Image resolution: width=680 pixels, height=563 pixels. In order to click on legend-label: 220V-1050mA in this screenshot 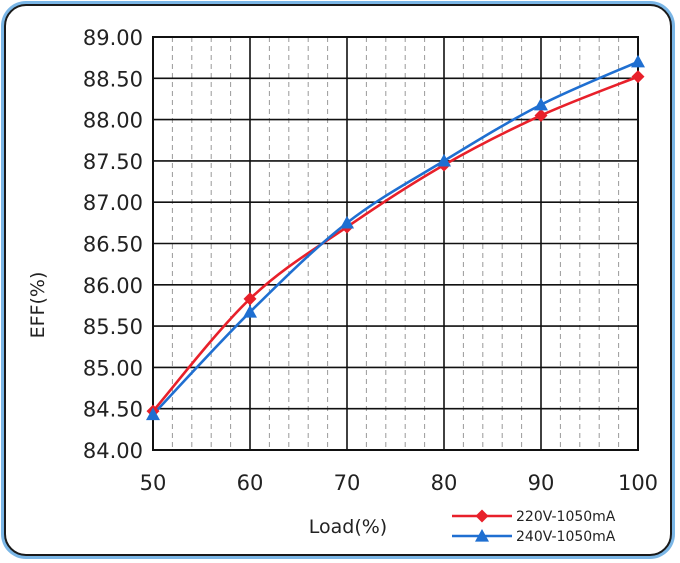, I will do `click(566, 517)`.